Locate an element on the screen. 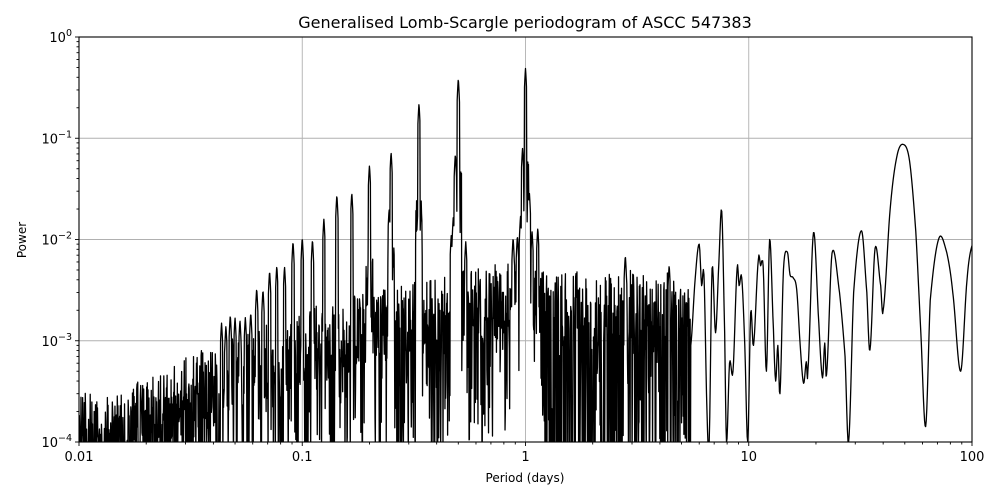 This screenshot has height=500, width=1000. y-tick-label: 10⁻³ is located at coordinates (56, 341).